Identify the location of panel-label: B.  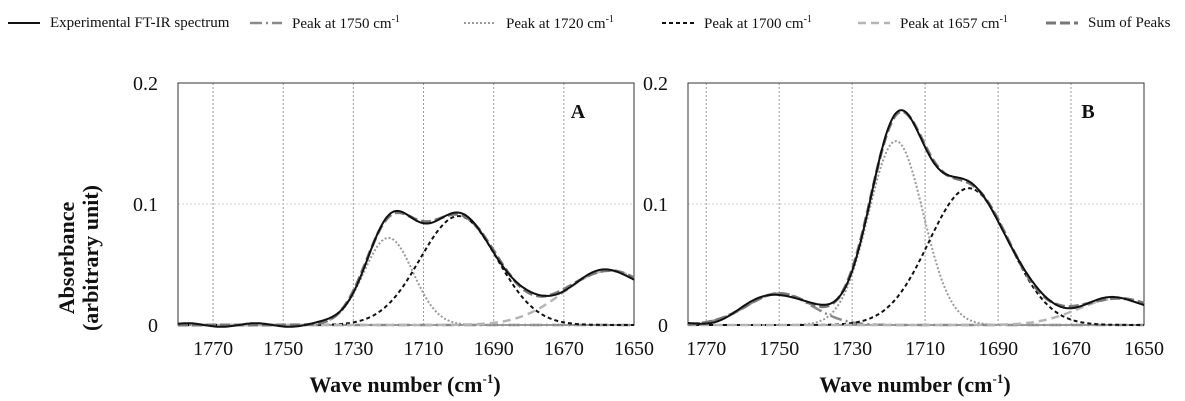
(1087, 112).